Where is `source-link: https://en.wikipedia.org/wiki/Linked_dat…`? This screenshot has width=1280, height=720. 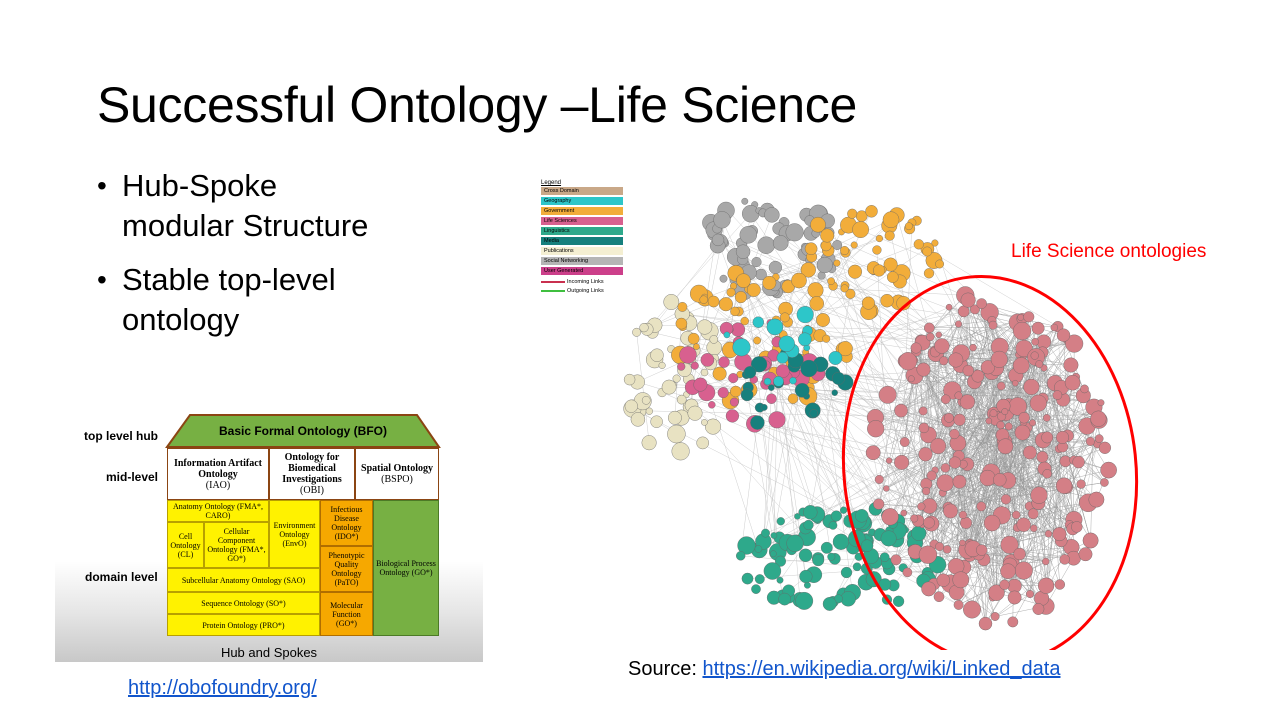
source-link: https://en.wikipedia.org/wiki/Linked_dat… is located at coordinates (881, 669).